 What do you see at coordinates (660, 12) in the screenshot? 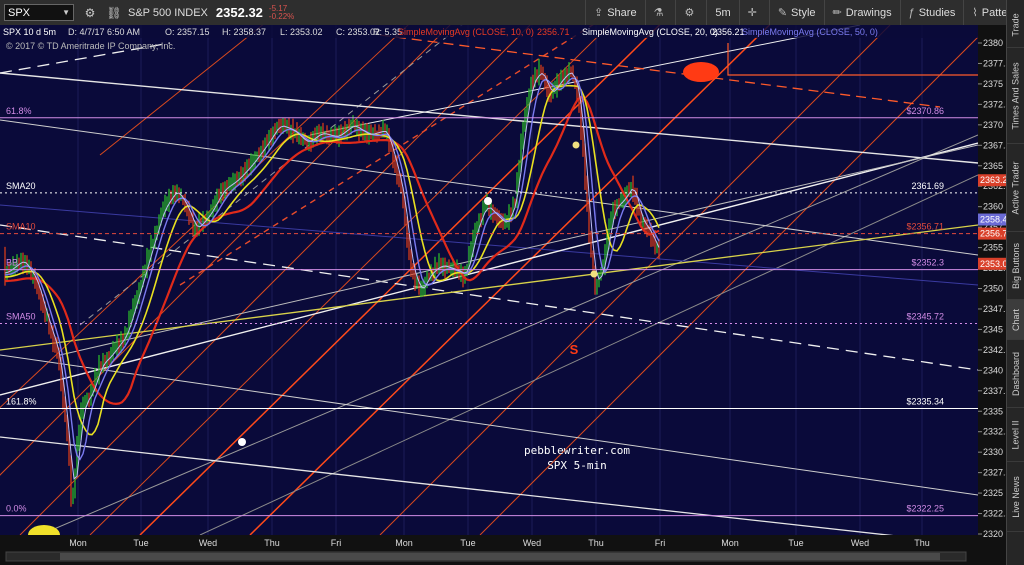
I see `flask-button: ⚗` at bounding box center [660, 12].